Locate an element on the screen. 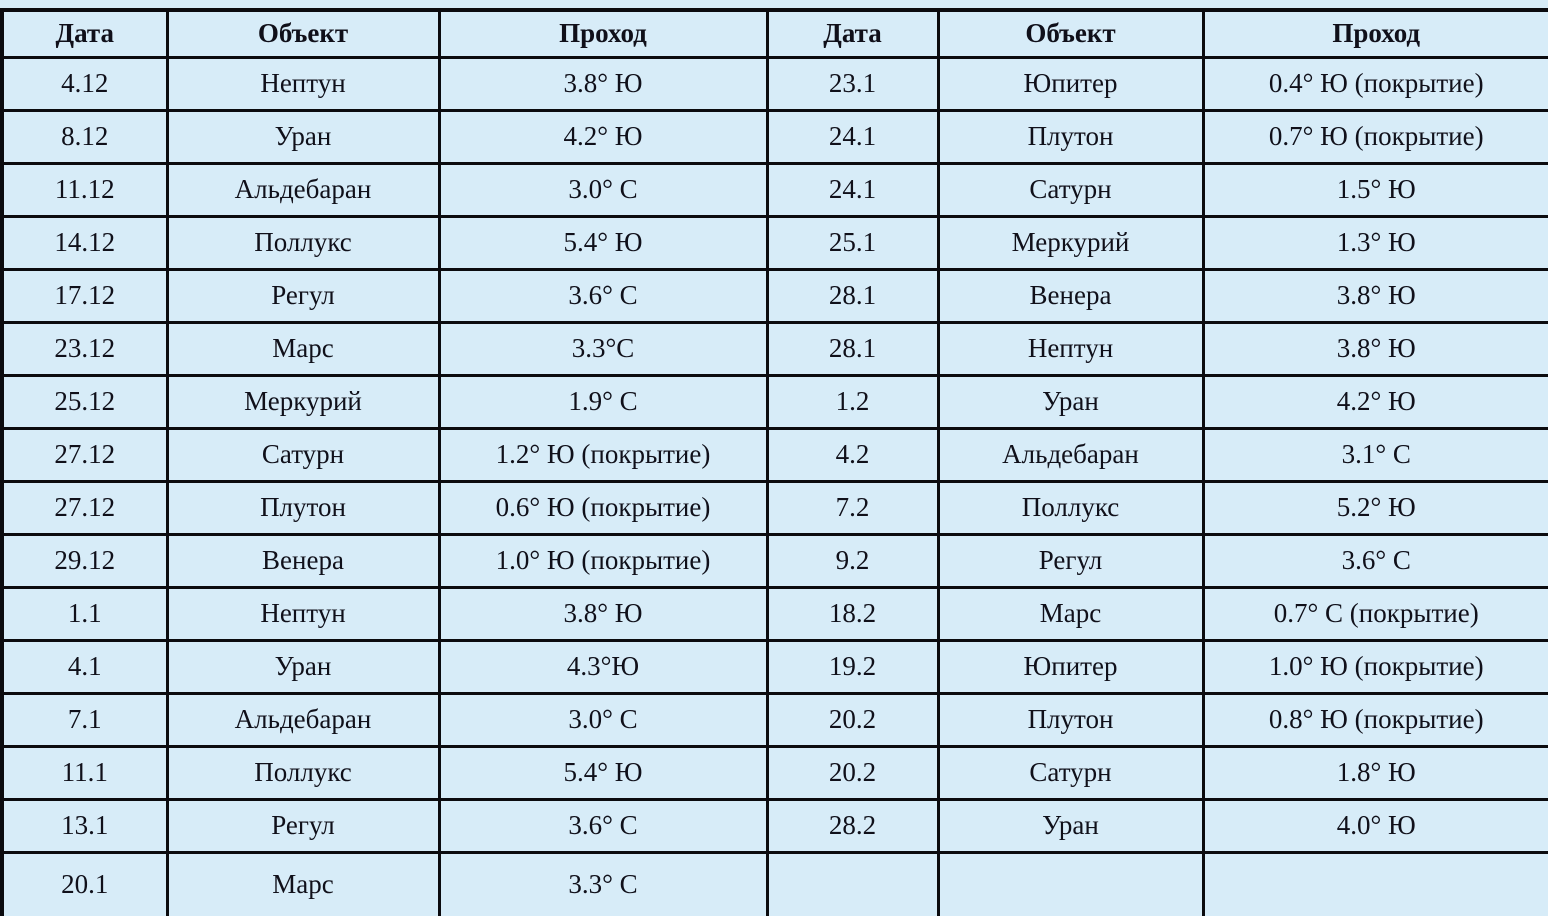  header-date-right: Дата is located at coordinates (852, 33).